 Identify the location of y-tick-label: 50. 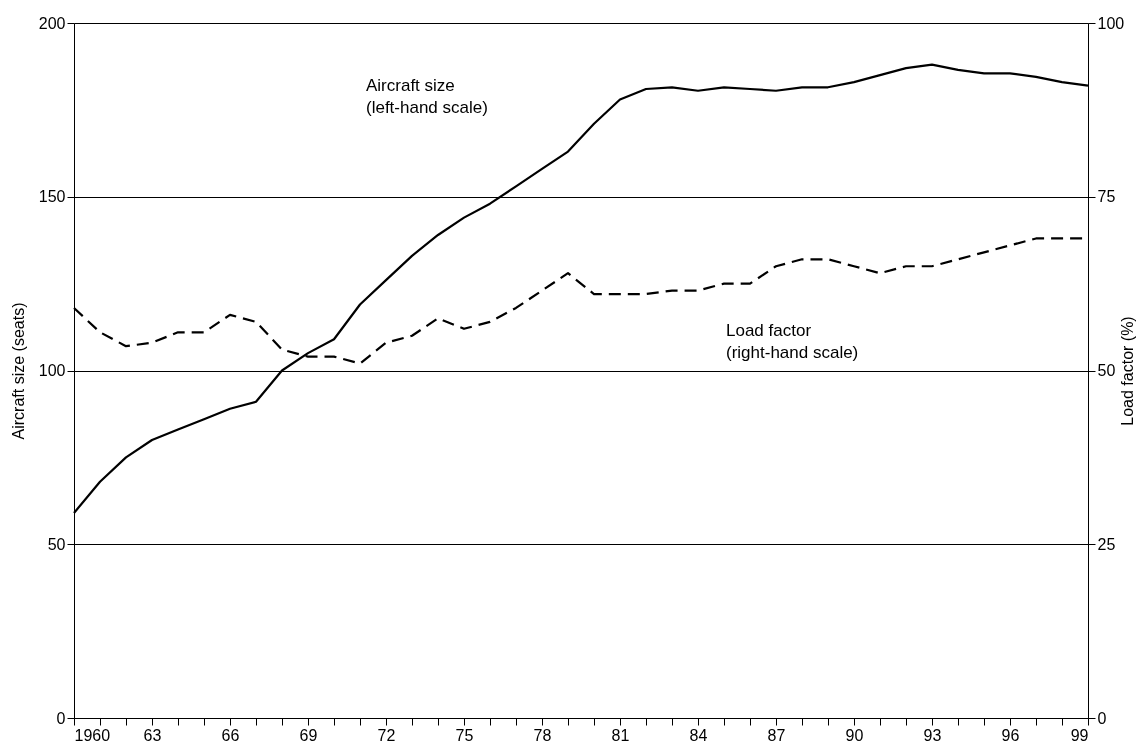
(56, 544).